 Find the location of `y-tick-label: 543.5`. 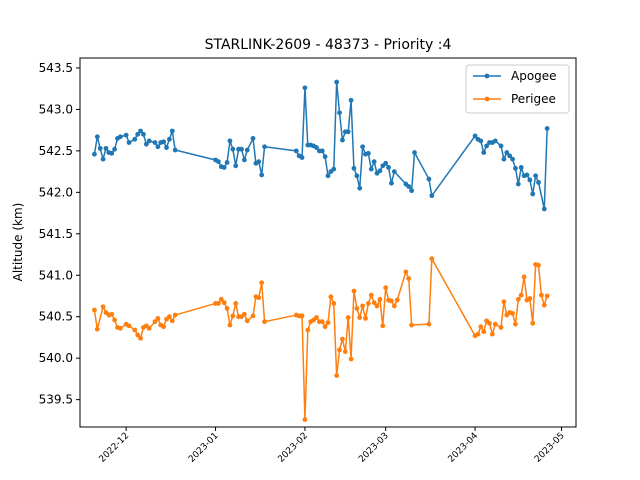

y-tick-label: 543.5 is located at coordinates (56, 68).